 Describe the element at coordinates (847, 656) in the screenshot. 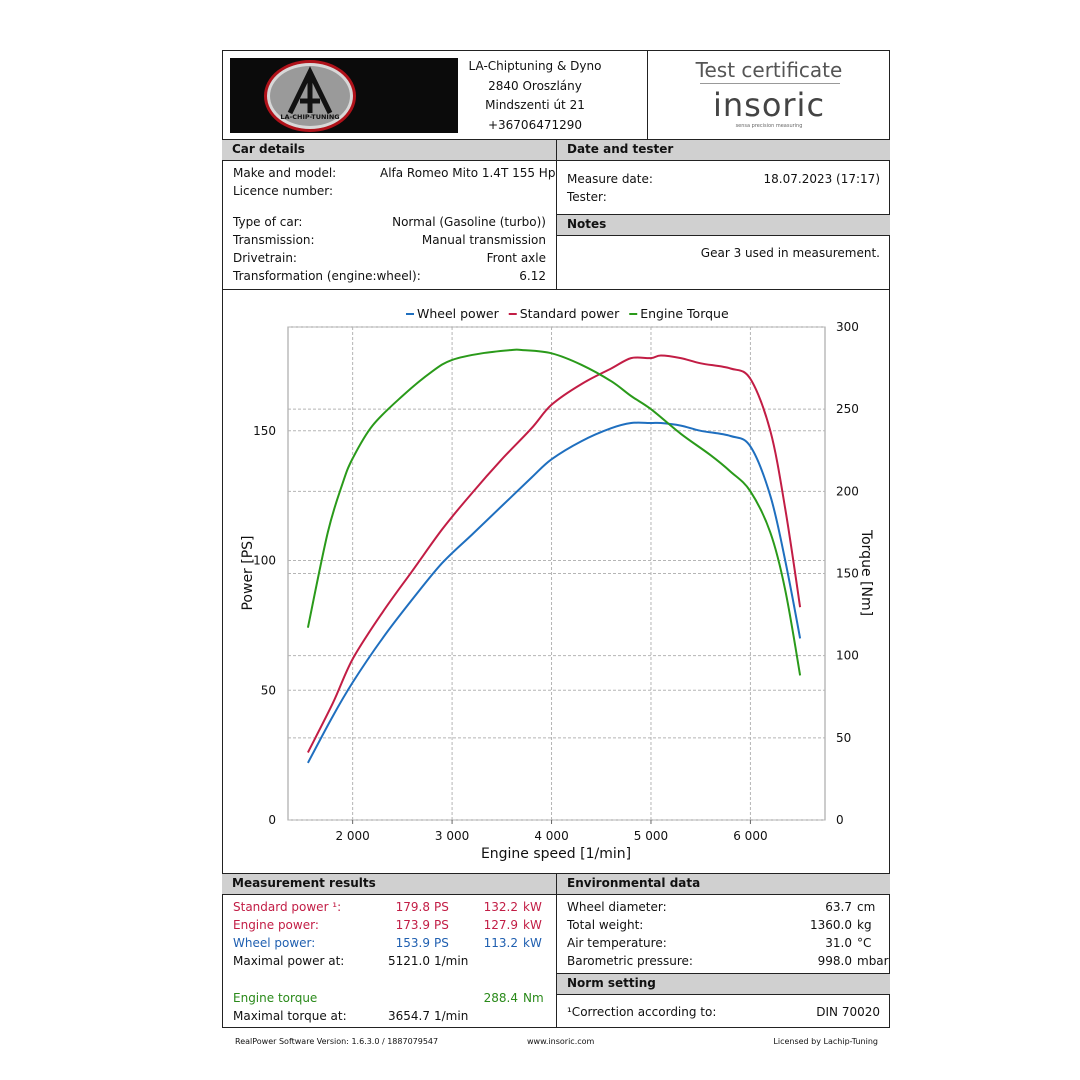

I see `y2-tick-label: 100` at that location.